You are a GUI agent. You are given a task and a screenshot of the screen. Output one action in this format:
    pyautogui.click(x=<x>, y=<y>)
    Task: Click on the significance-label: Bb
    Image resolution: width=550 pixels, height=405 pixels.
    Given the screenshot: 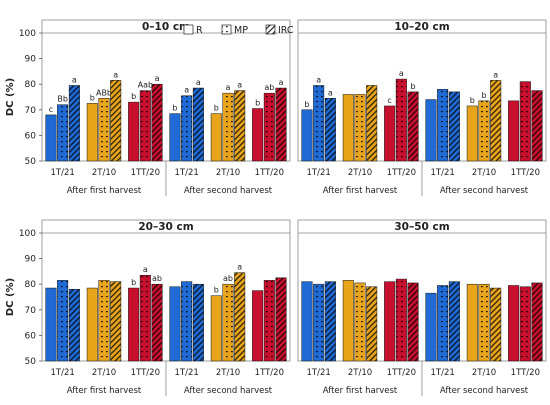 What is the action you would take?
    pyautogui.click(x=62, y=99)
    